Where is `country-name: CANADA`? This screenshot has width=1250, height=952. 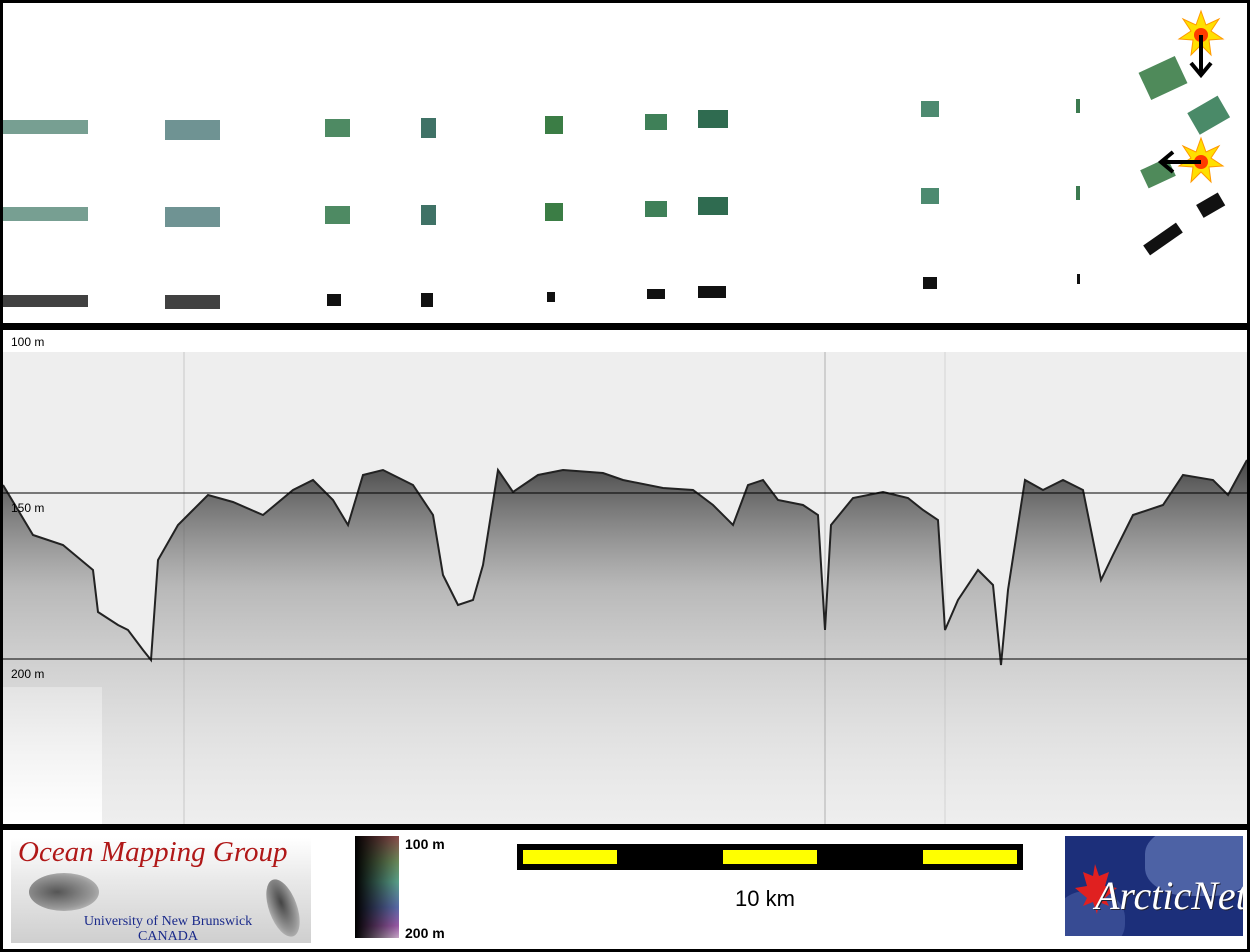
country-name: CANADA is located at coordinates (168, 936).